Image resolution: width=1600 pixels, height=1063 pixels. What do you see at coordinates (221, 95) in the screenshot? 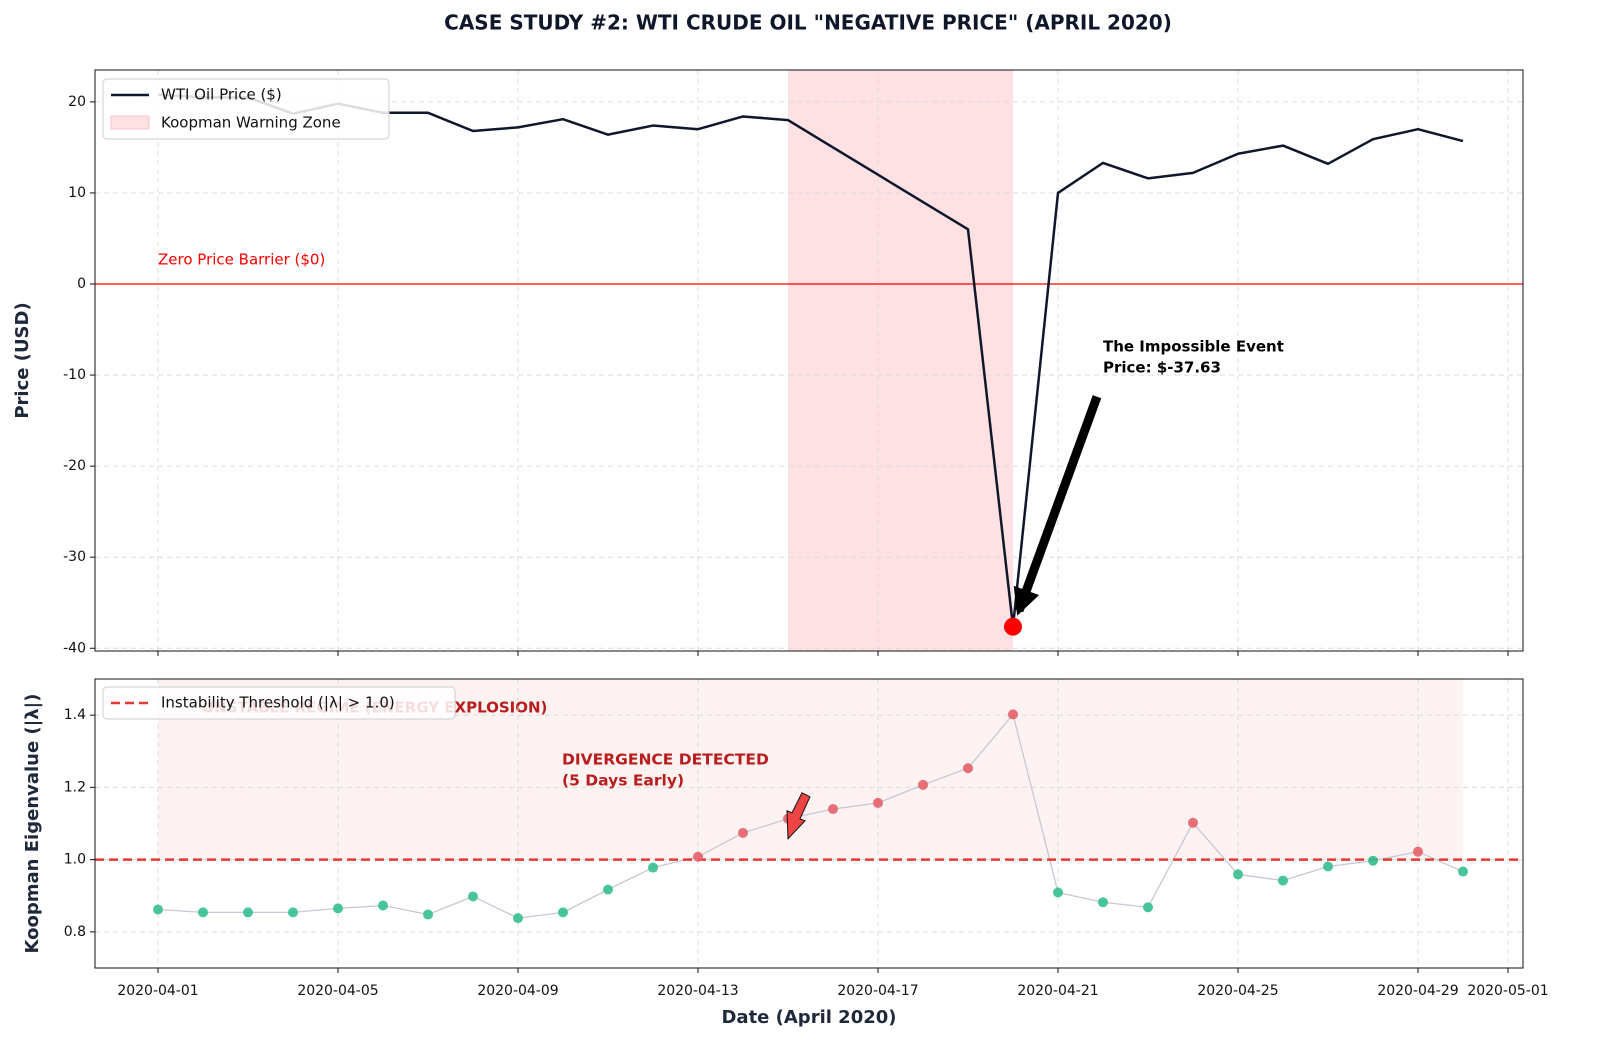
I see `legend-label: WTI Oil Price ($)` at bounding box center [221, 95].